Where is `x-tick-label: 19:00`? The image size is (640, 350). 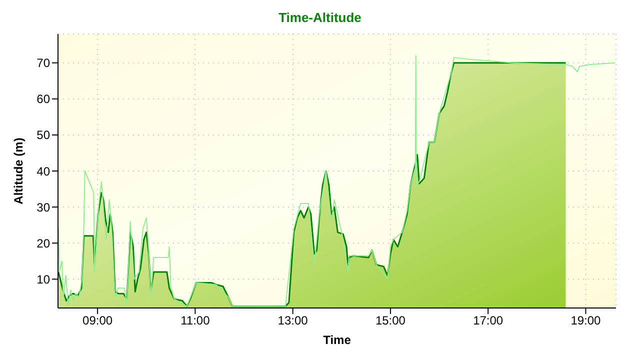 x-tick-label: 19:00 is located at coordinates (586, 321).